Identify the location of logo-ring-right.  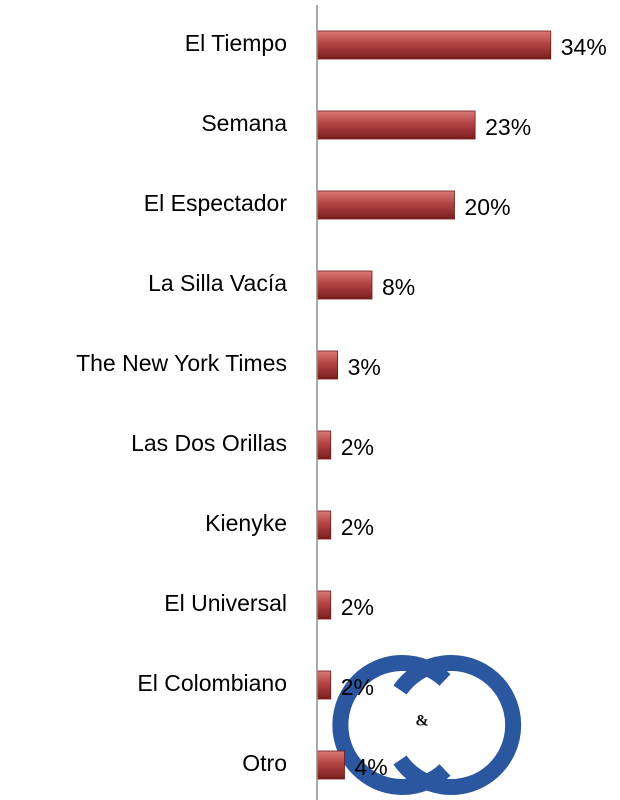
(457, 725).